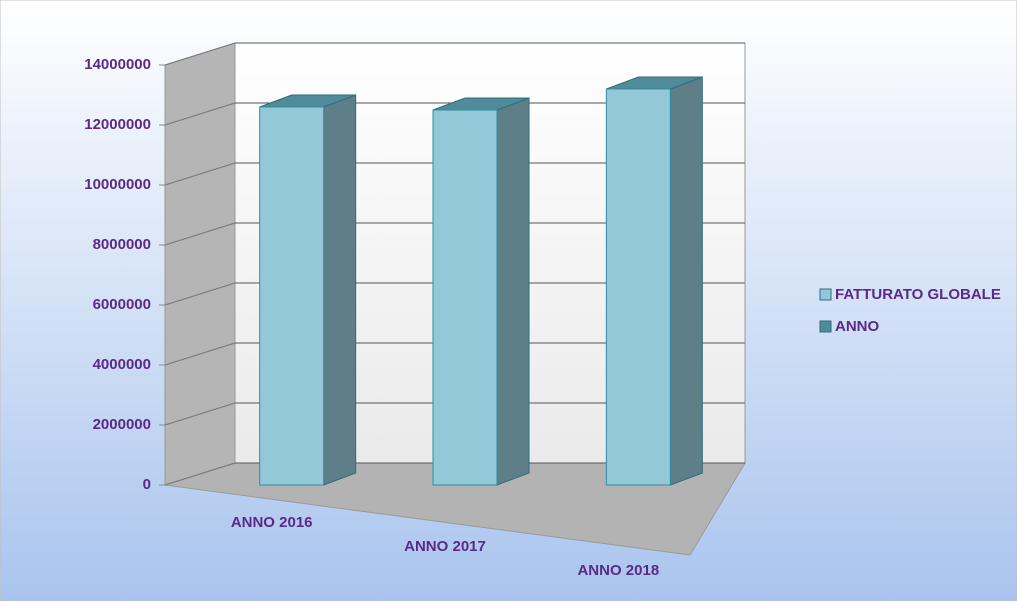  I want to click on legend-label: FATTURATO GLOBALE, so click(918, 294).